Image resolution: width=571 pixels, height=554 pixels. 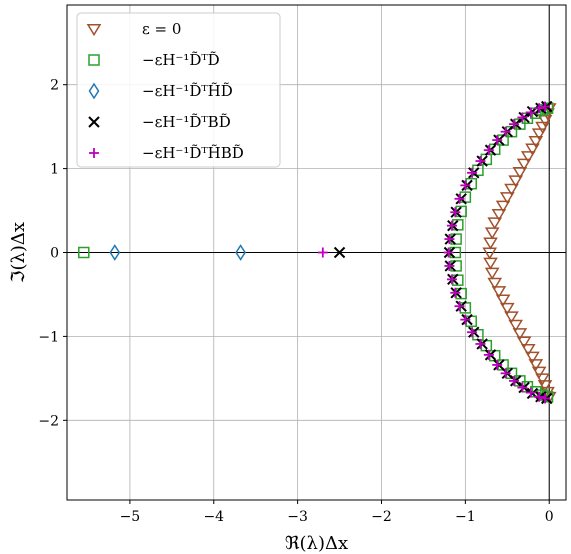 What do you see at coordinates (316, 543) in the screenshot?
I see `x-axis-label: ℜ(λ)Δx` at bounding box center [316, 543].